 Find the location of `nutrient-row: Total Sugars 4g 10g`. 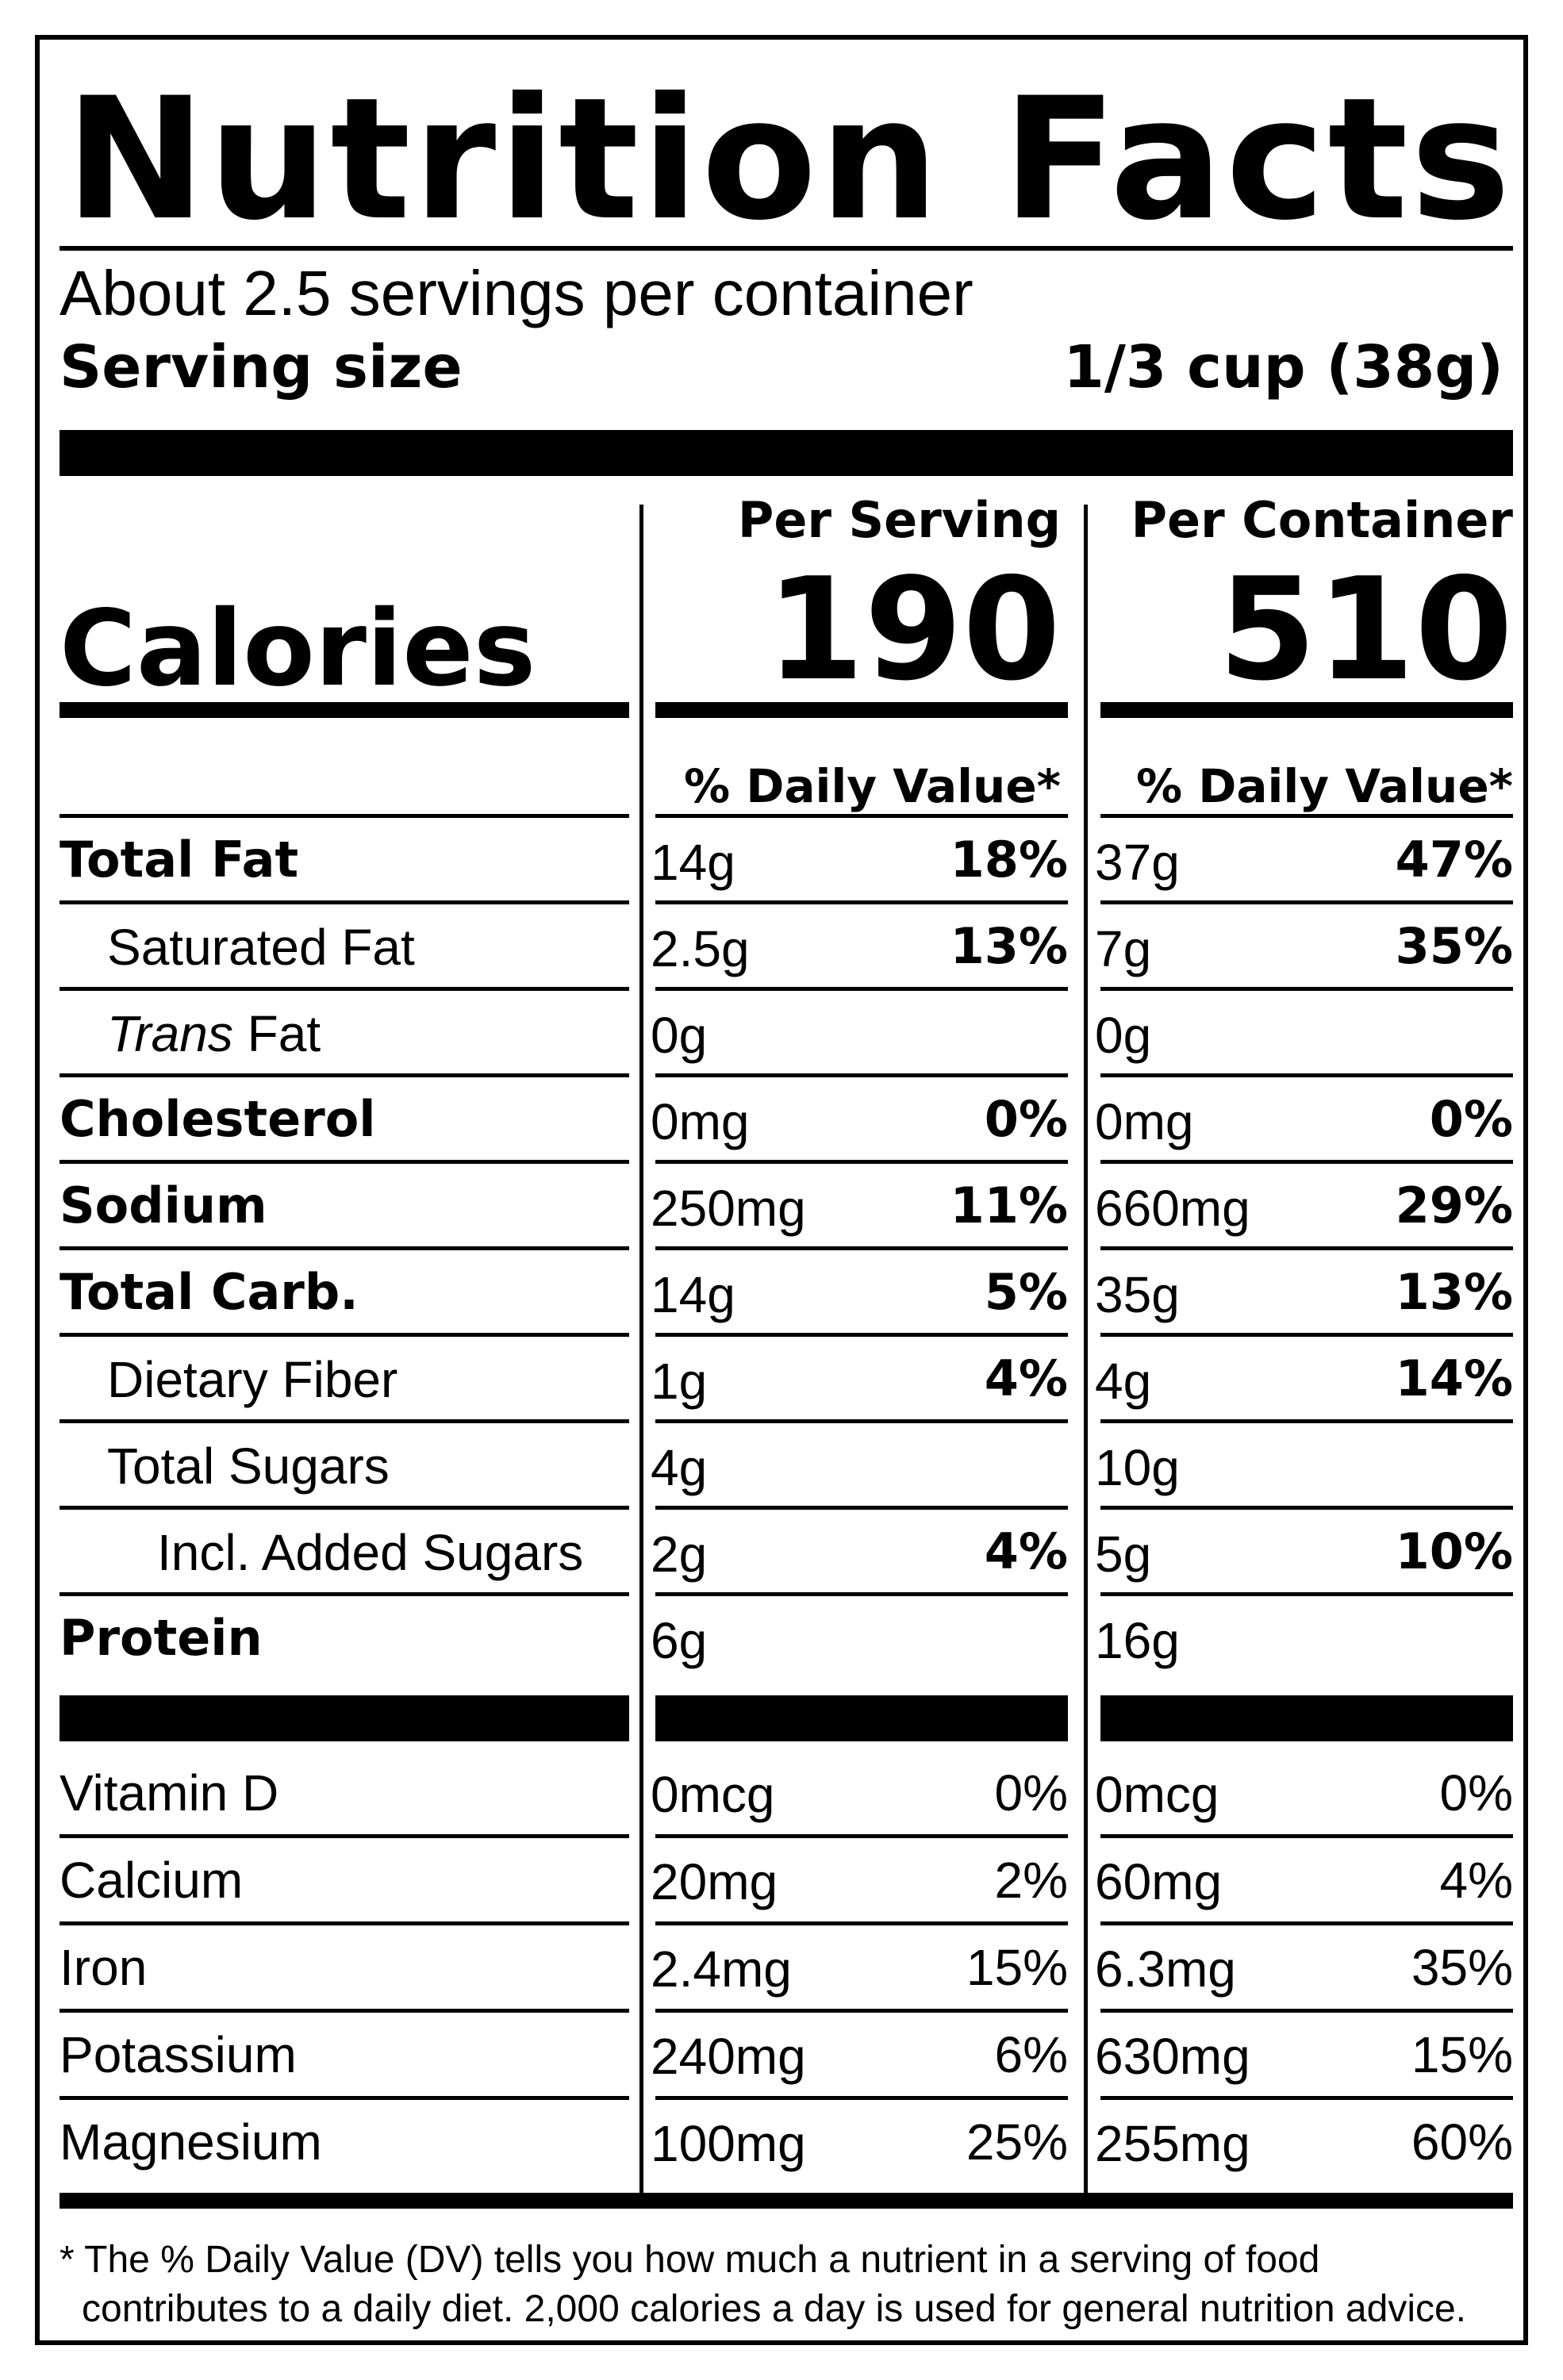

nutrient-row: Total Sugars 4g 10g is located at coordinates (786, 1470).